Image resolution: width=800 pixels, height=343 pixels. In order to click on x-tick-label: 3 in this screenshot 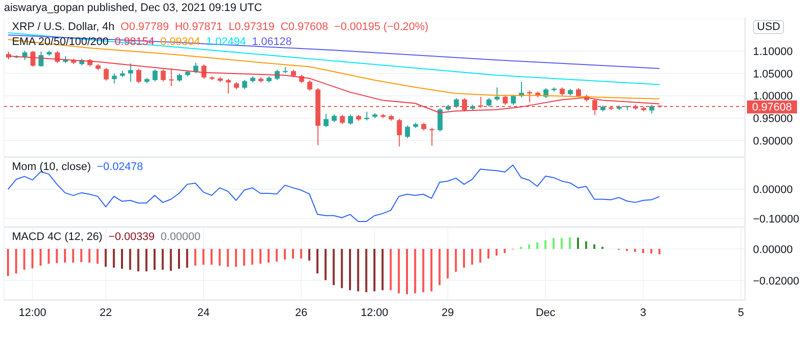, I will do `click(643, 312)`.